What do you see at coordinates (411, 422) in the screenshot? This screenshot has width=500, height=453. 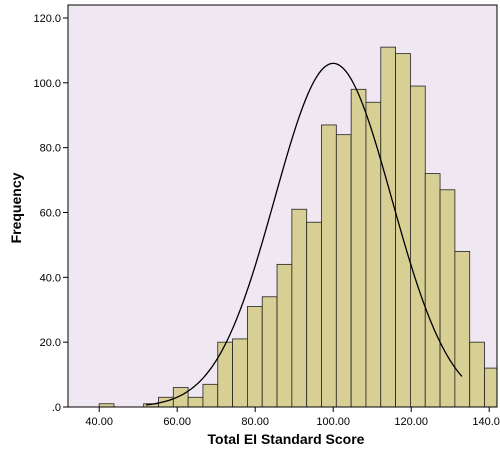 I see `x-tick-label: 120.00` at bounding box center [411, 422].